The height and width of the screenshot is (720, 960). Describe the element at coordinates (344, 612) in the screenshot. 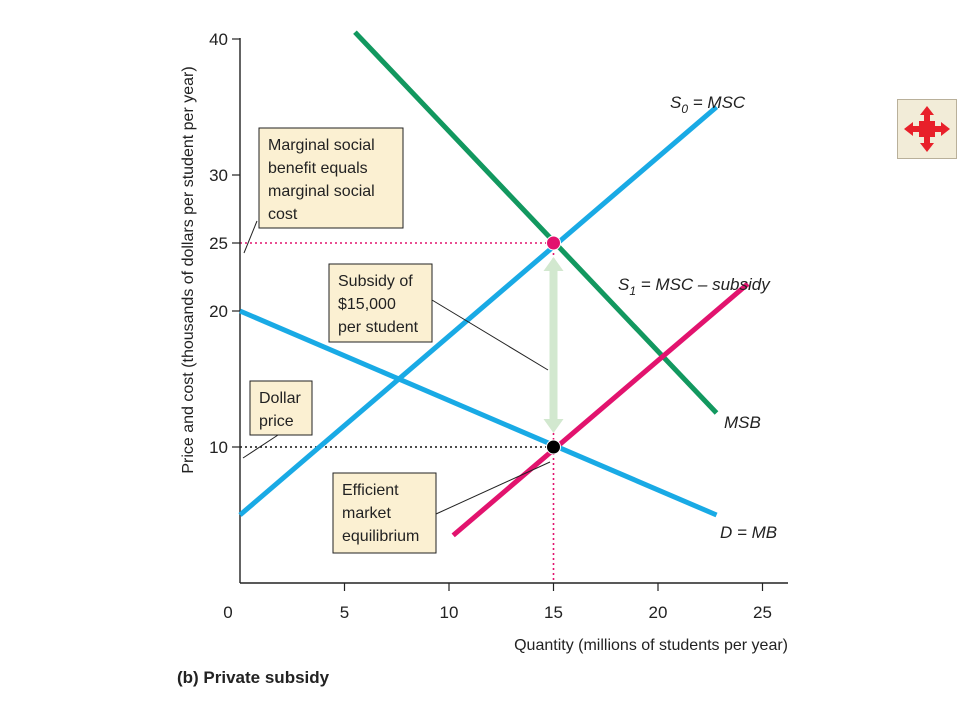

I see `x-tick-label: 5` at that location.